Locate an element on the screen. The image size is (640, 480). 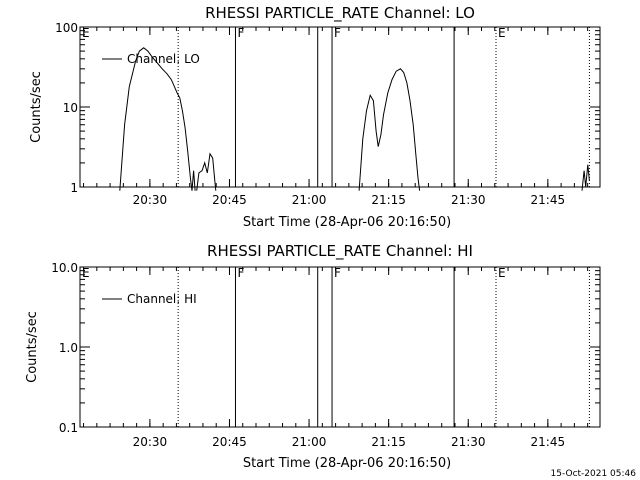
y-tick-label: 1.0 is located at coordinates (68, 348).